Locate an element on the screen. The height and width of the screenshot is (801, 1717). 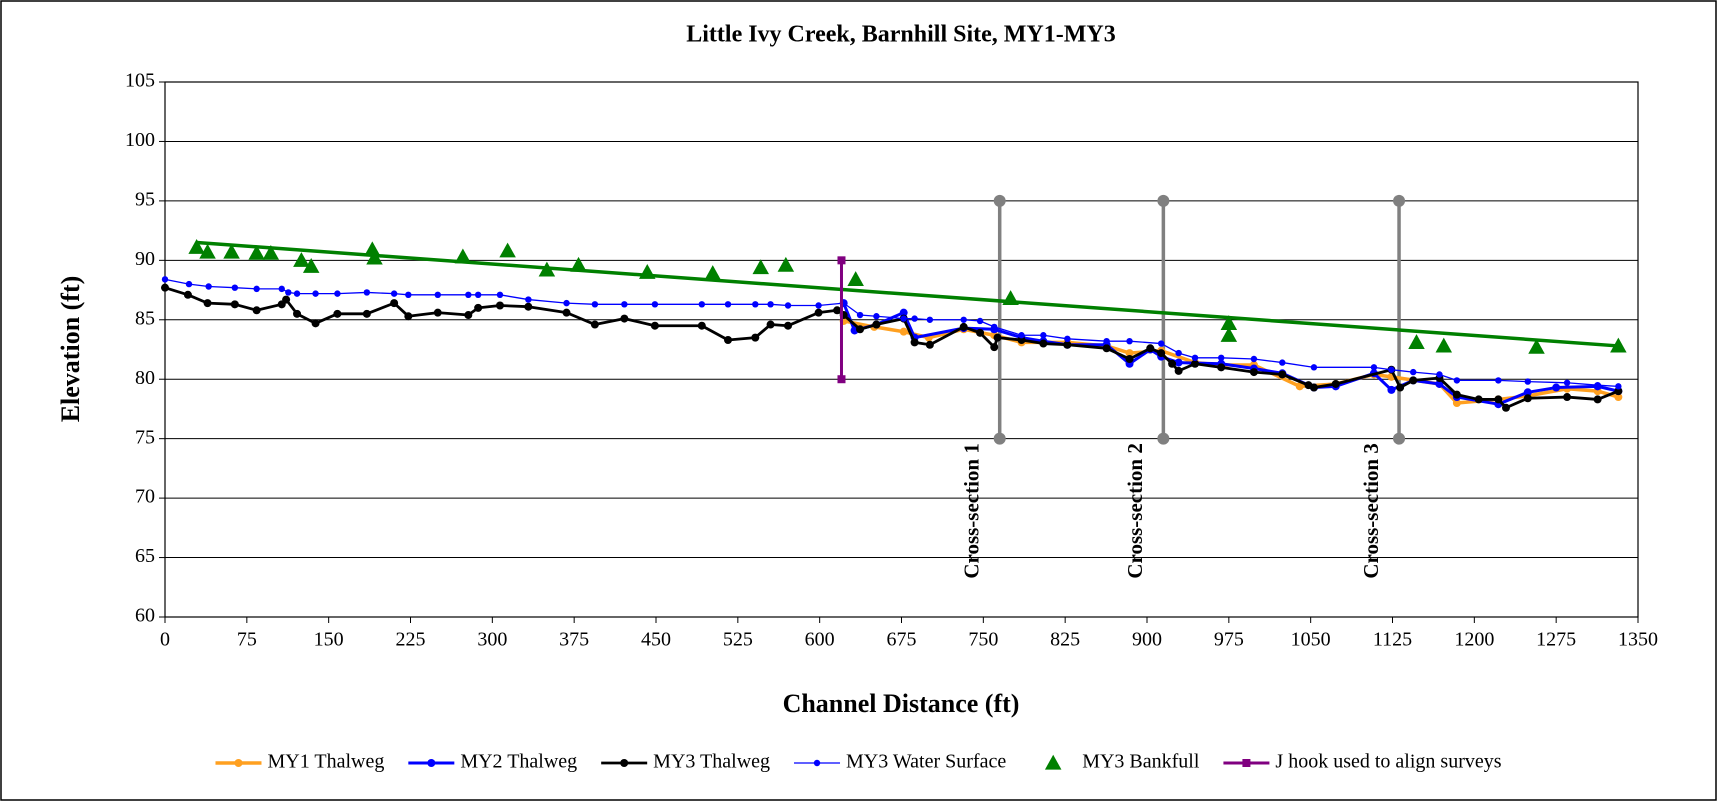
x-tick-label: 75 is located at coordinates (247, 640).